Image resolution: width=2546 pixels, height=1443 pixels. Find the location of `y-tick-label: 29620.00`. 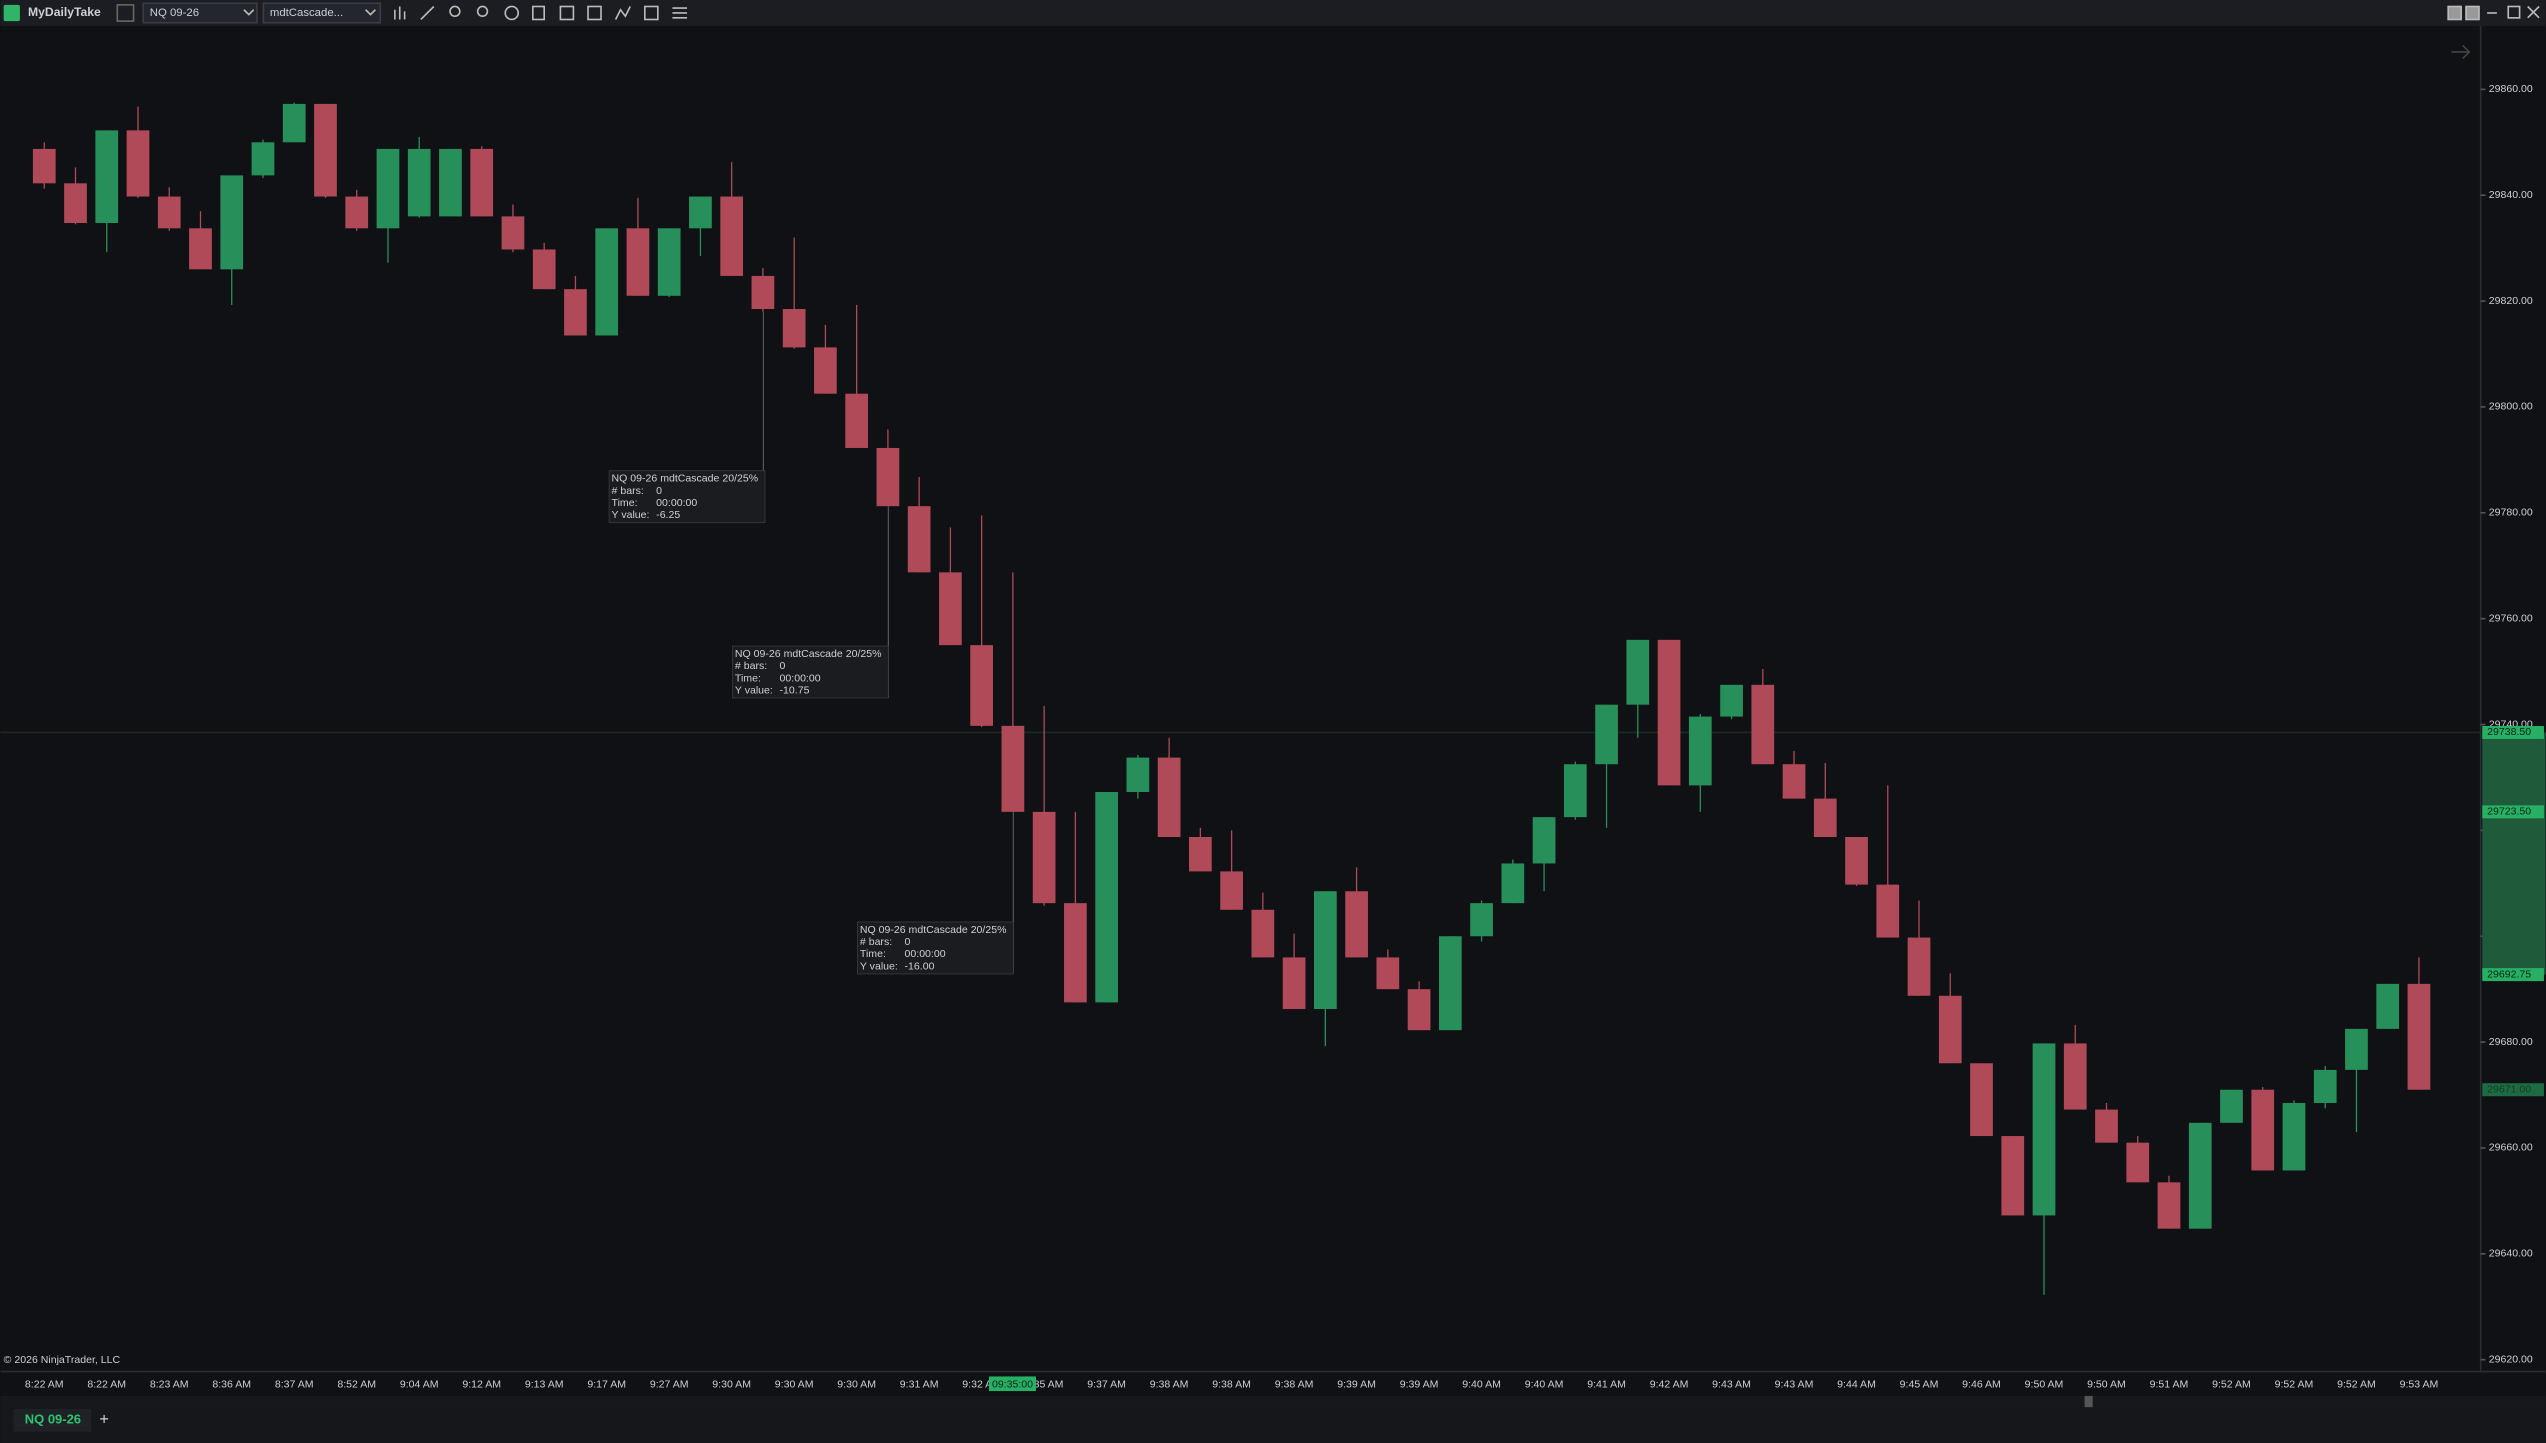

y-tick-label: 29620.00 is located at coordinates (2511, 1359).